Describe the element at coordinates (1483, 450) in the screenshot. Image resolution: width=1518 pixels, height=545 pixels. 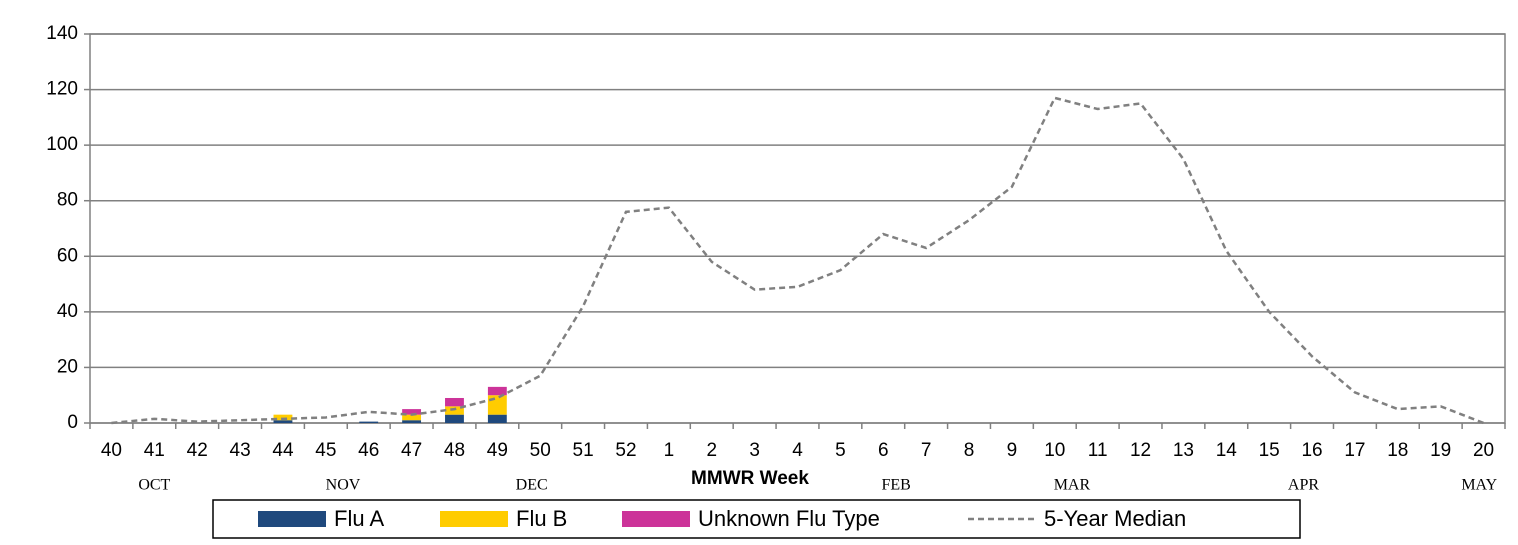
I see `x-tick-label: 20` at that location.